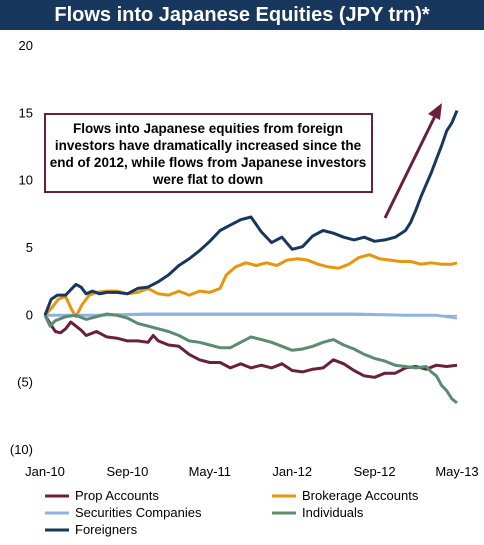 The width and height of the screenshot is (484, 545). I want to click on legend-label-securities-companies: Securities Companies, so click(138, 512).